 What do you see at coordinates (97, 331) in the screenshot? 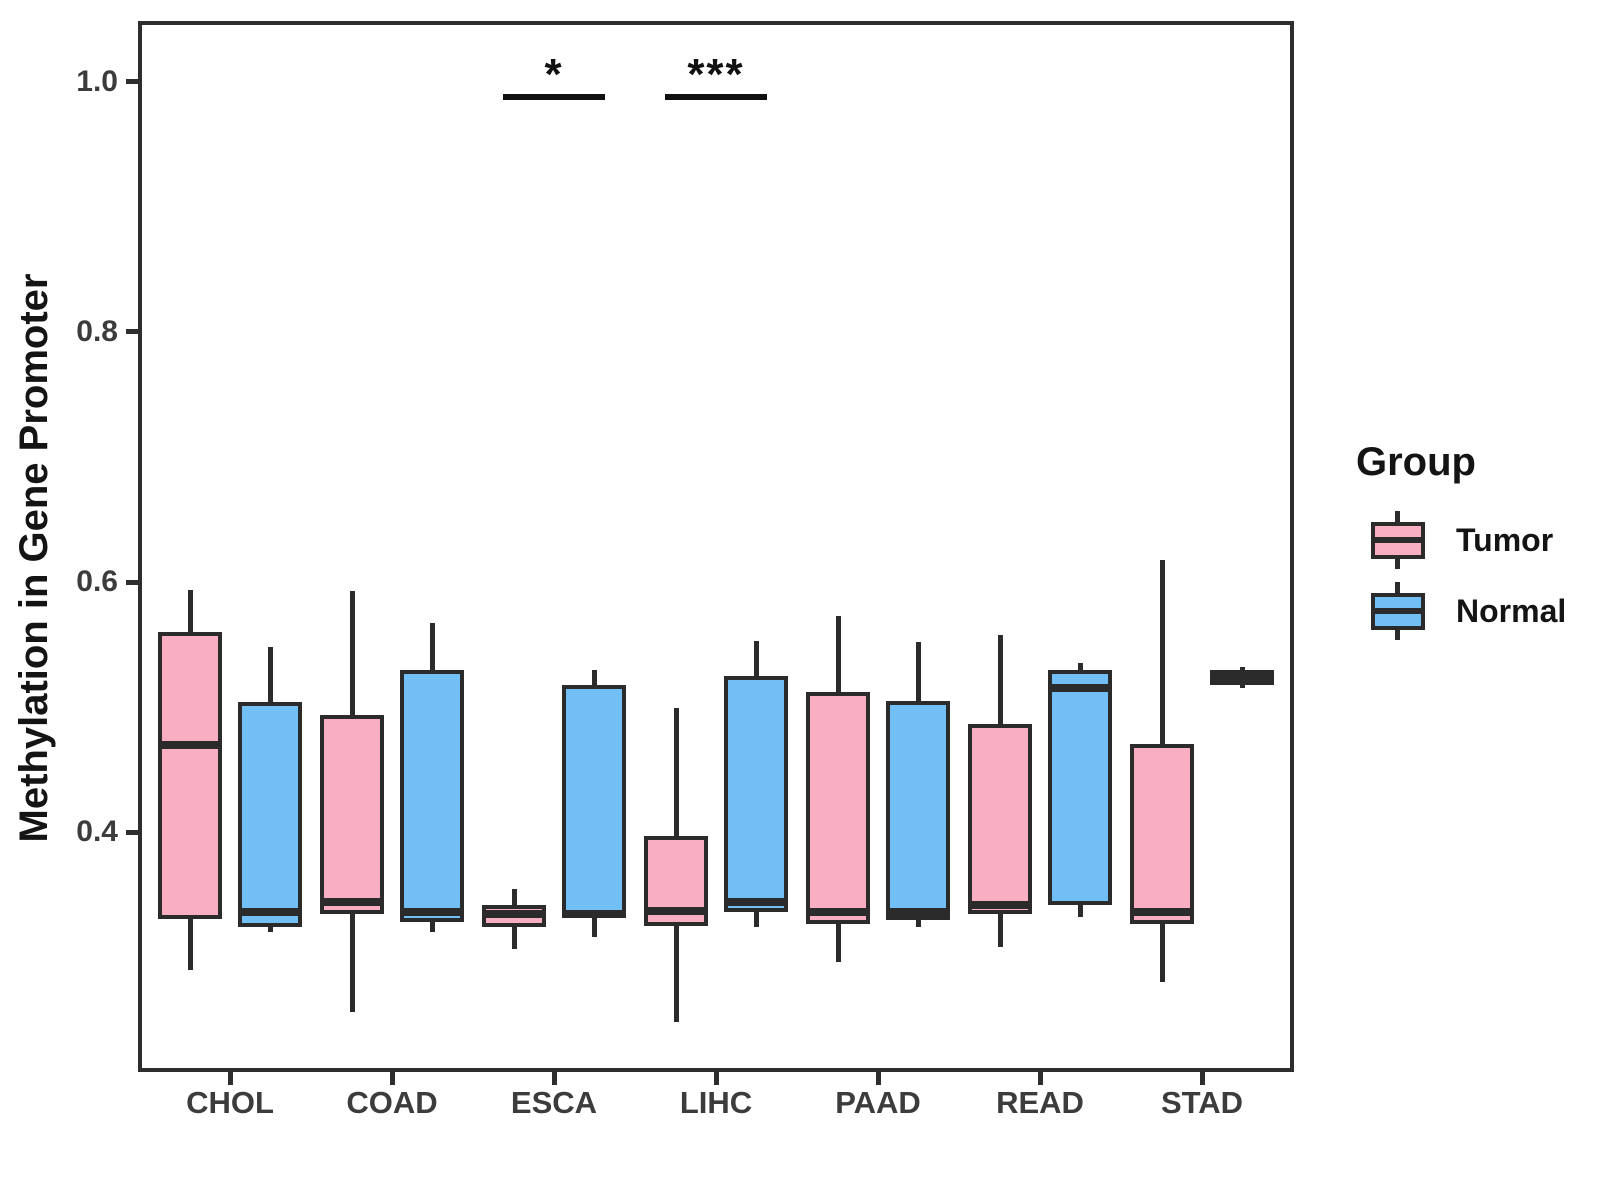
I see `y-tick-label: 0.8` at bounding box center [97, 331].